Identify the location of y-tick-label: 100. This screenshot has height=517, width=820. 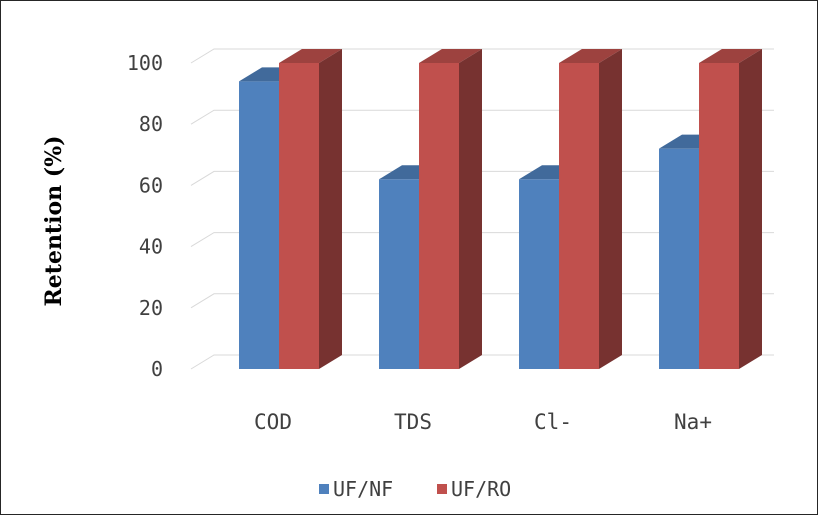
(145, 63).